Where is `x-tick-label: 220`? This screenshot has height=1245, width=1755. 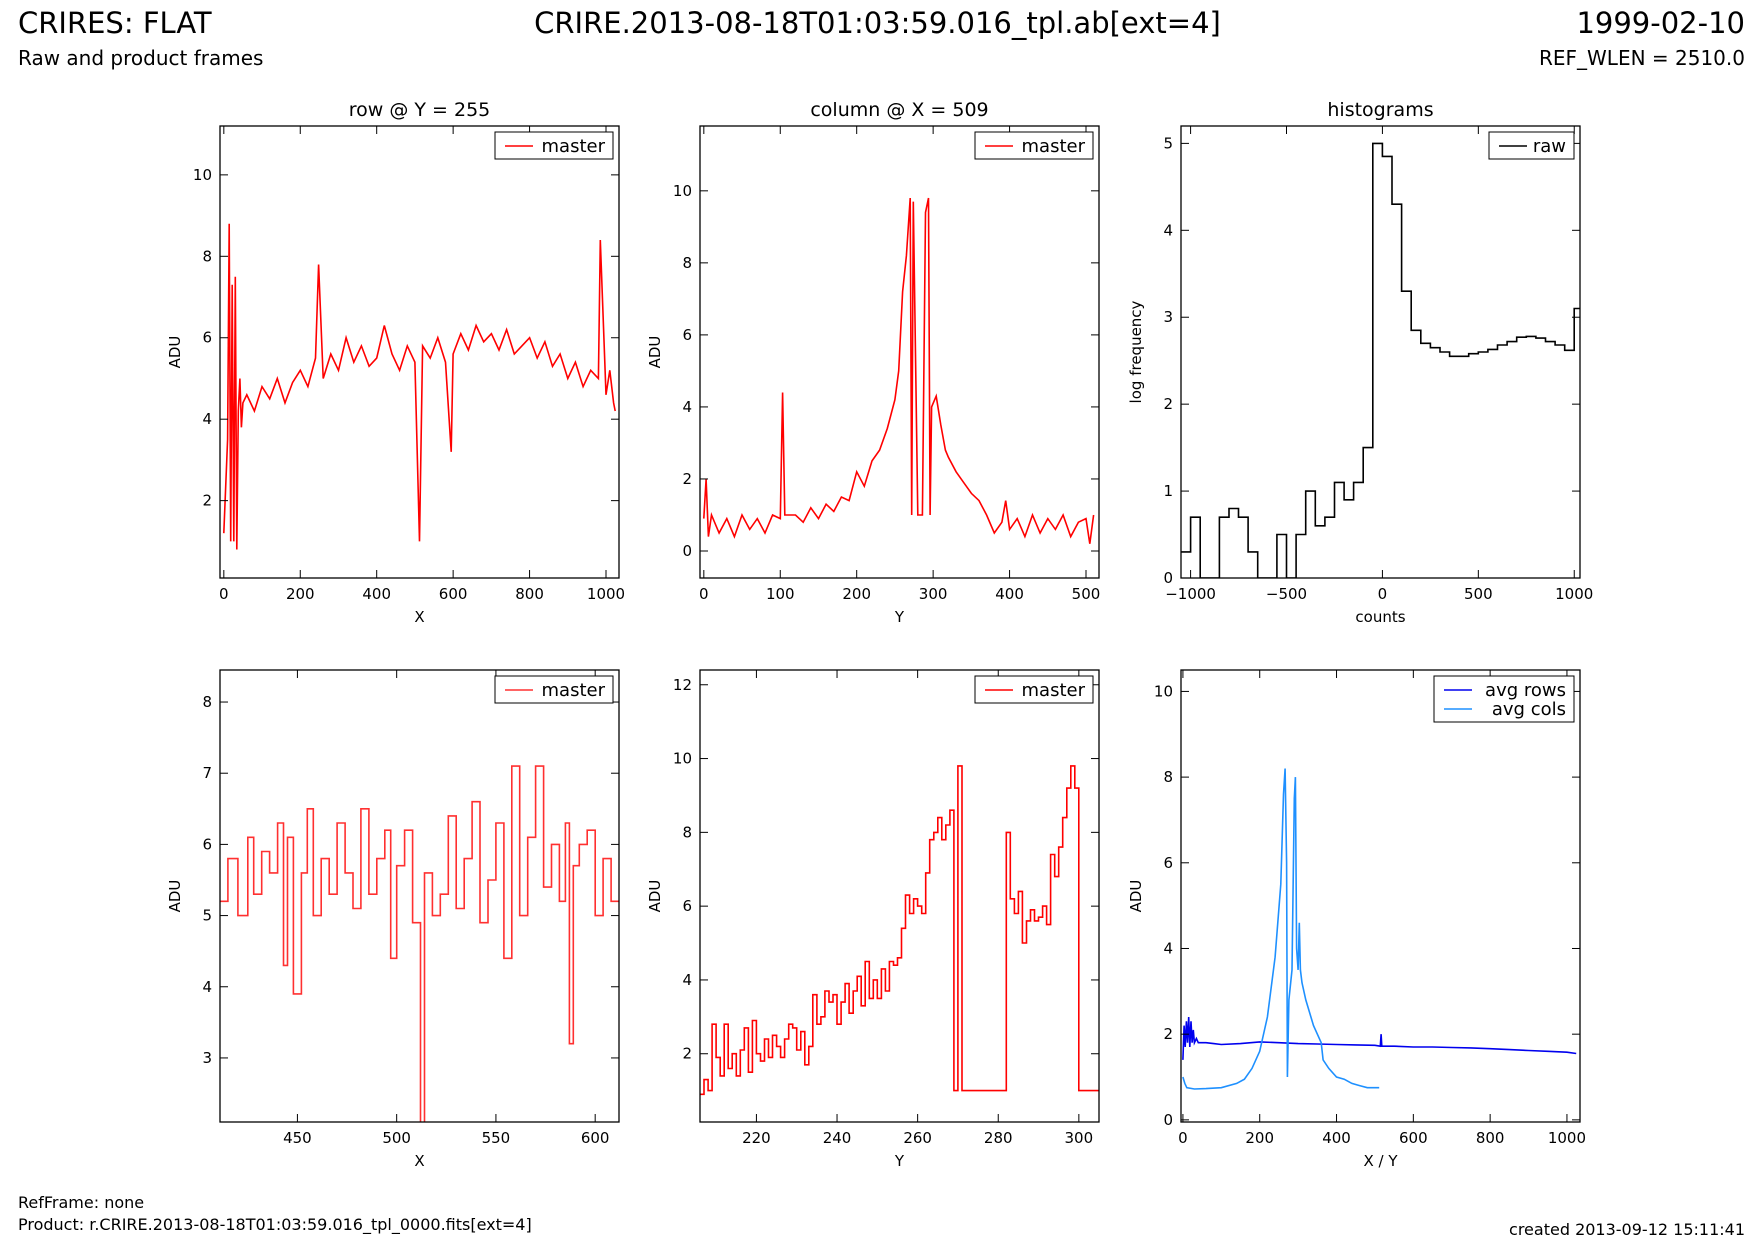
x-tick-label: 220 is located at coordinates (756, 1138).